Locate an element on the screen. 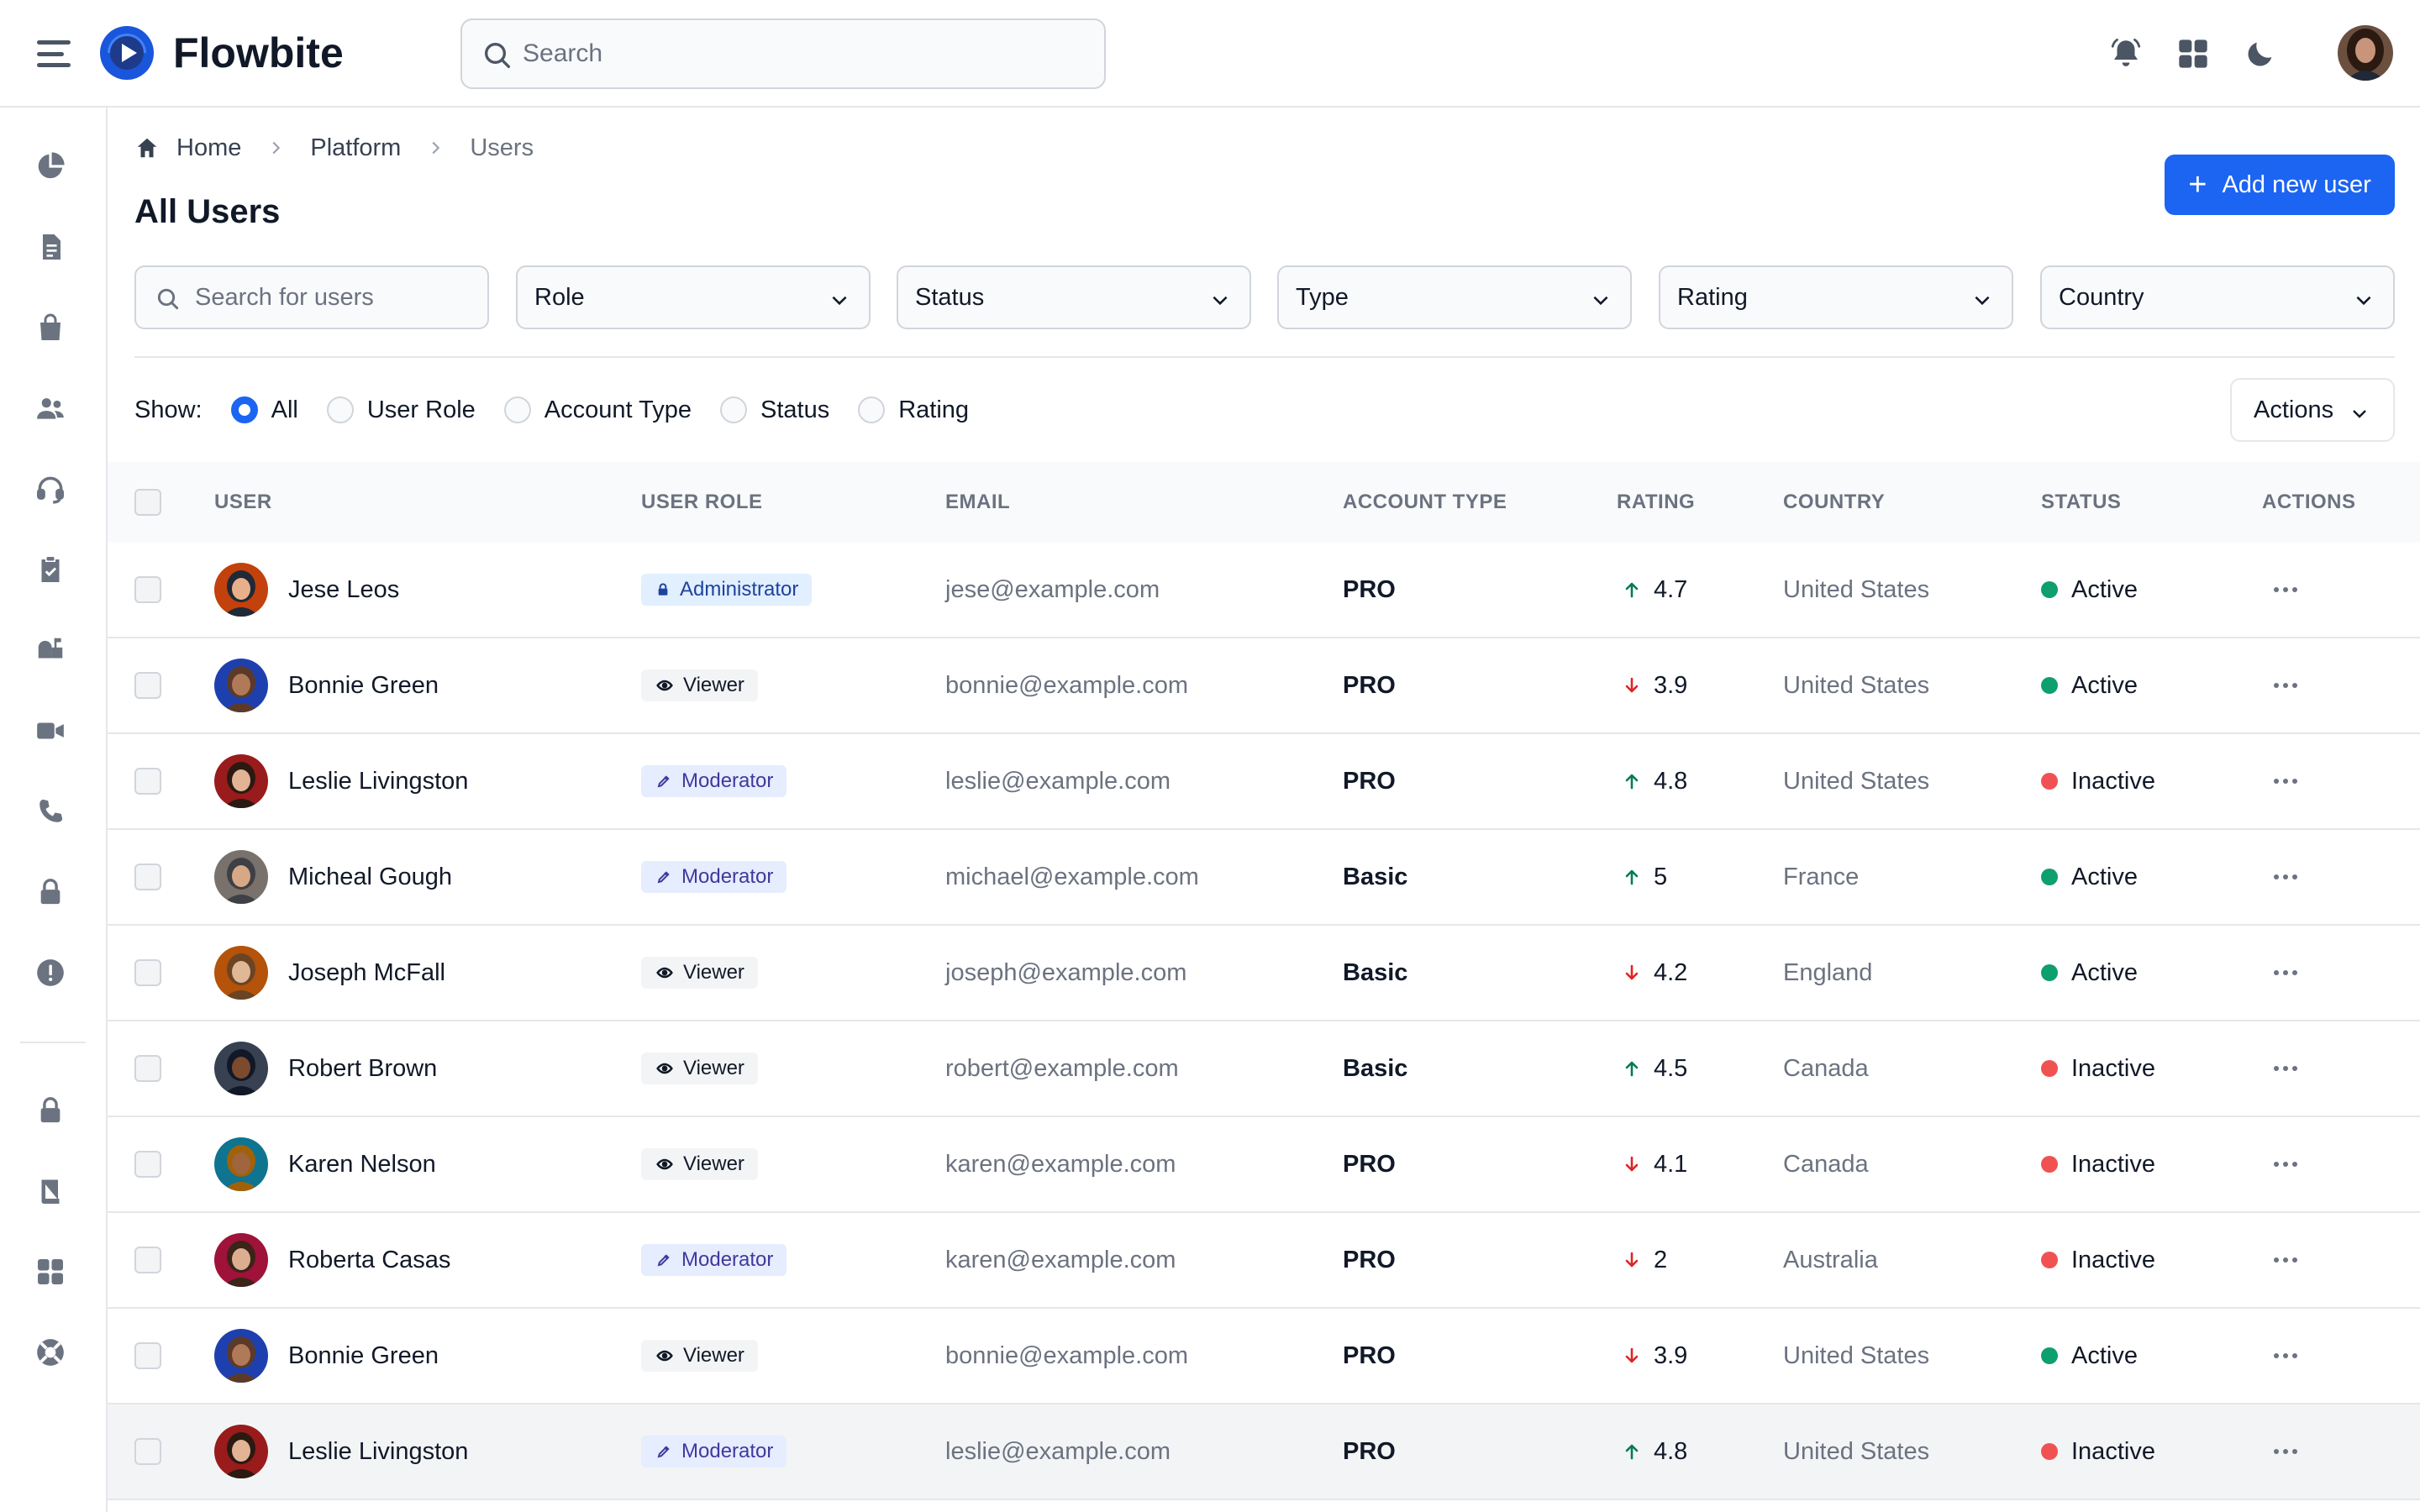  radio-account-type: Account Type is located at coordinates (597, 410).